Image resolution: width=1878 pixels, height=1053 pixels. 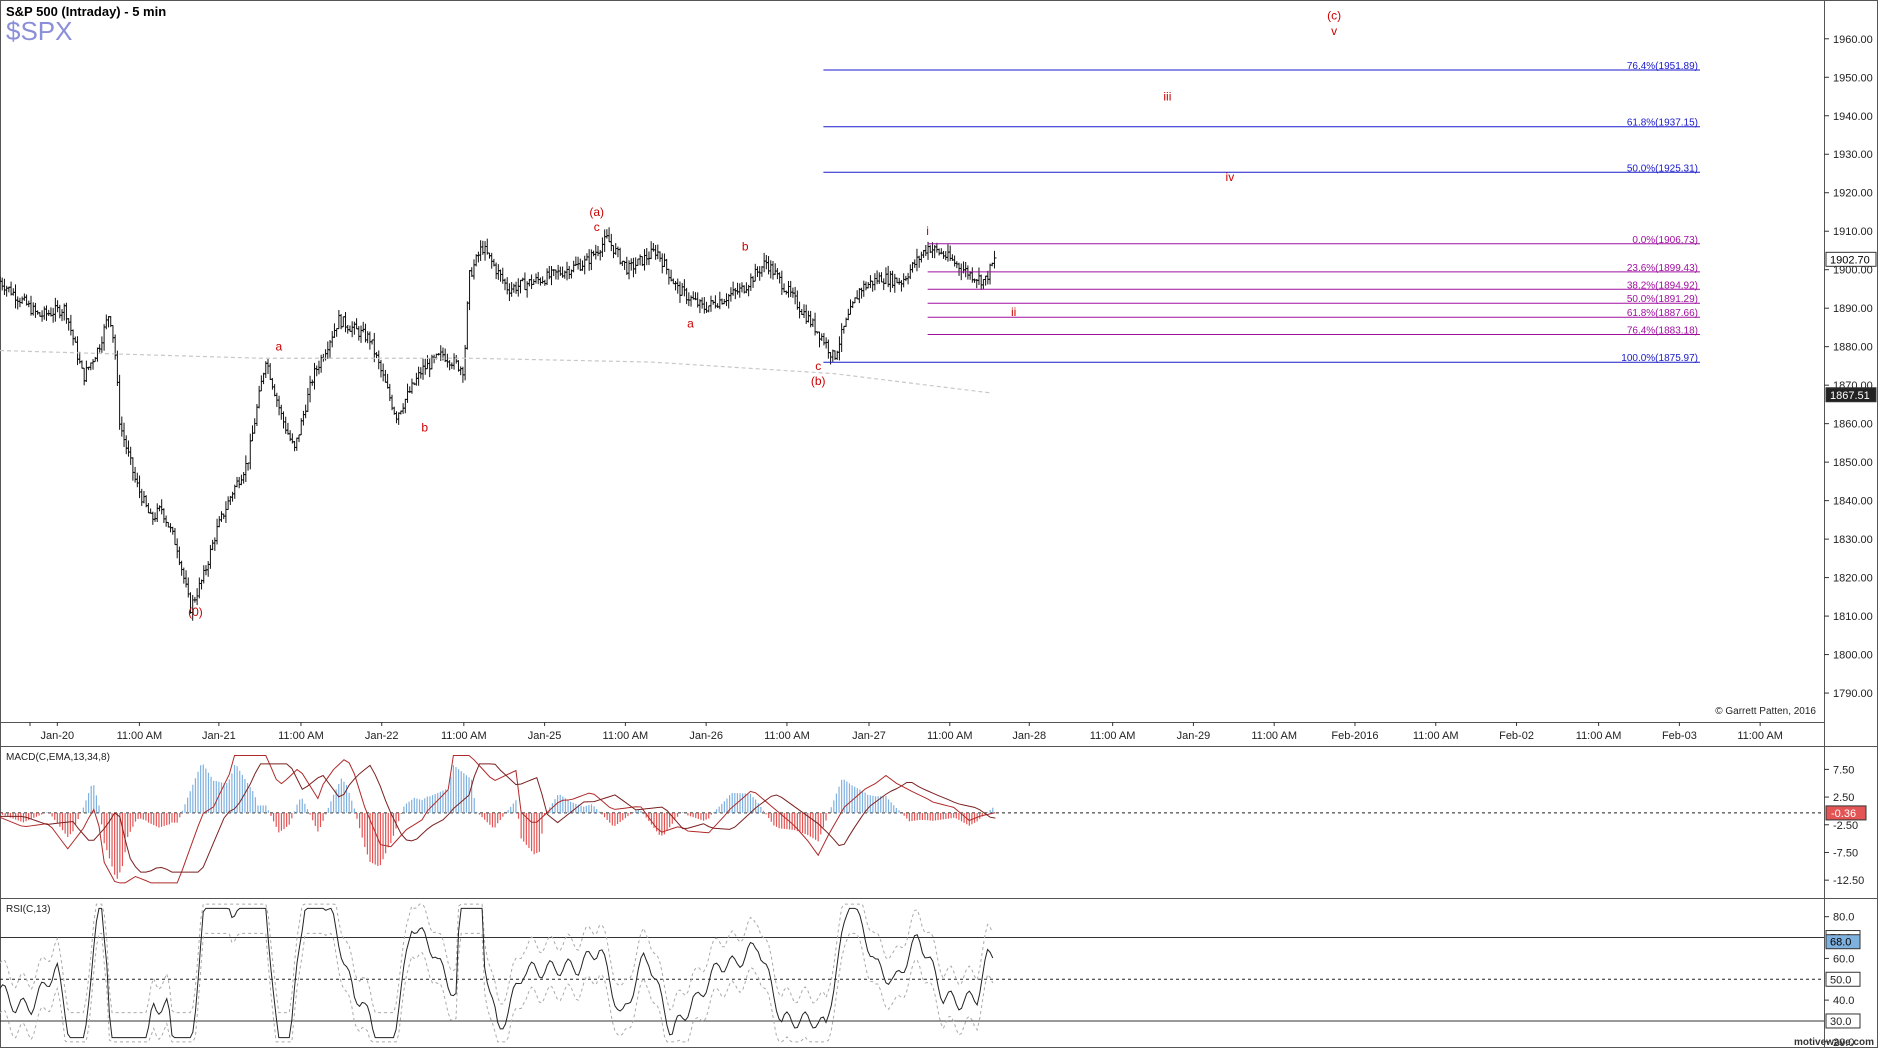 What do you see at coordinates (1765, 711) in the screenshot?
I see `copyright-text: © Garrett Patten, 2016` at bounding box center [1765, 711].